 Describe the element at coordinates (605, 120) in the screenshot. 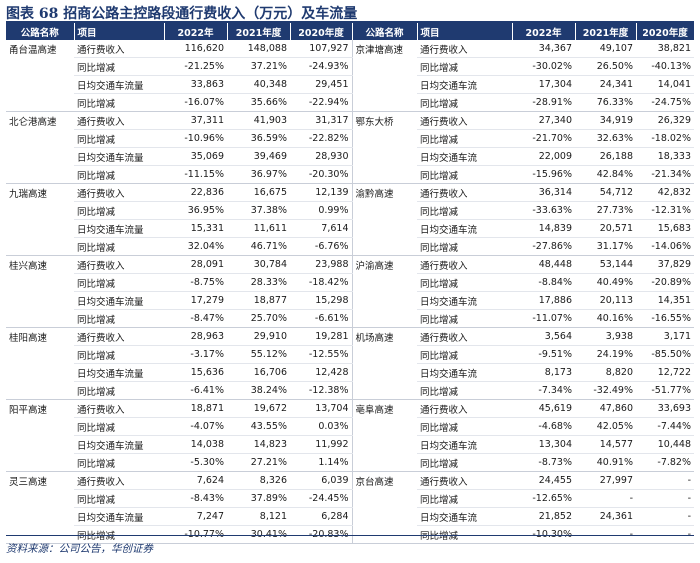

I see `value-cell: 34,919` at that location.